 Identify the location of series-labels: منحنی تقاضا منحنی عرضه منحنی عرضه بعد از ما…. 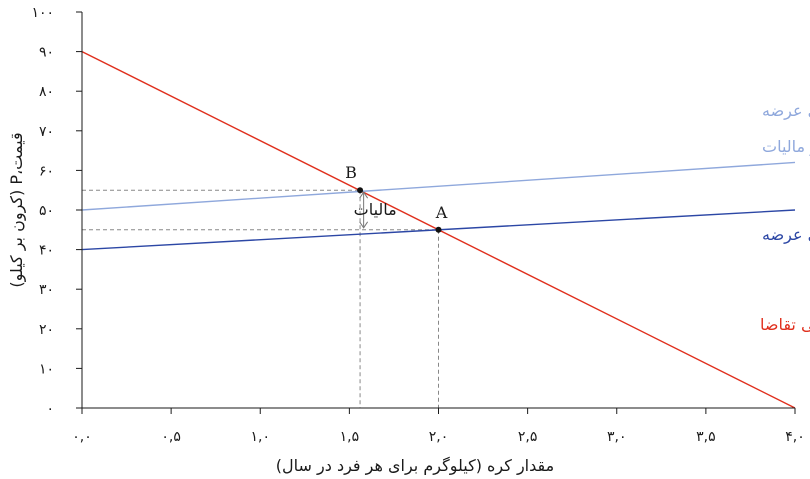
(785, 217).